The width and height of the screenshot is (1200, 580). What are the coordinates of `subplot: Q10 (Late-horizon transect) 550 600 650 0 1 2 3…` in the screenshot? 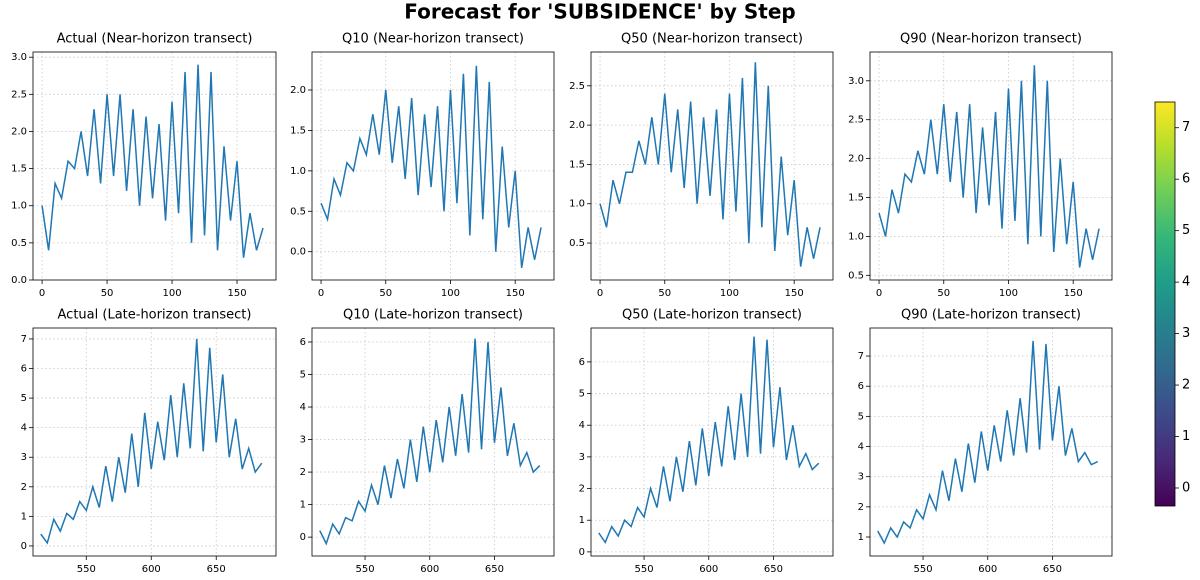 It's located at (427, 441).